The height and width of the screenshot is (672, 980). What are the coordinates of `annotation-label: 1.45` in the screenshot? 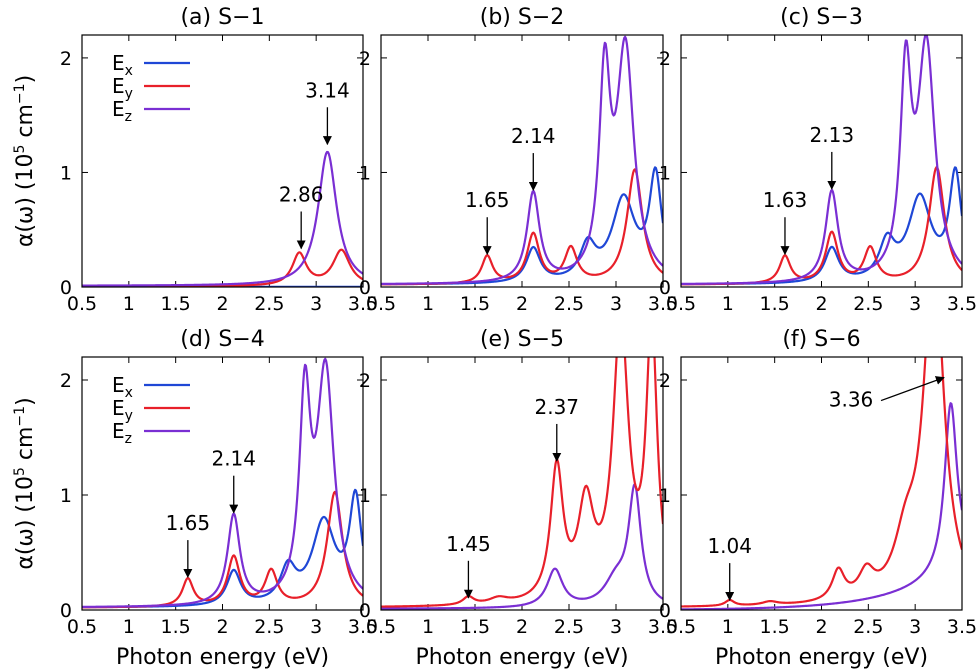 It's located at (468, 544).